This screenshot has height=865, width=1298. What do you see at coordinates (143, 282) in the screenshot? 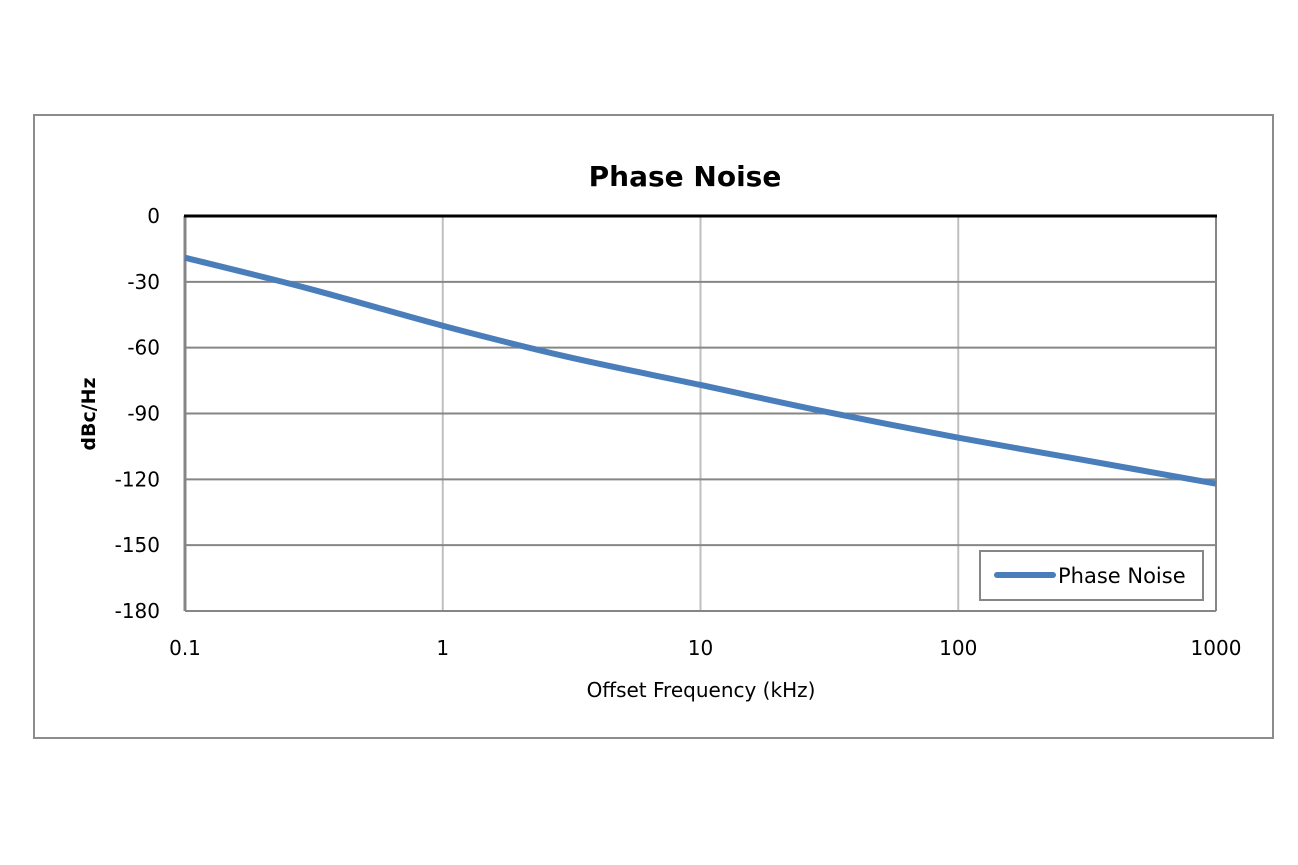
I see `y-tick-label: -30` at bounding box center [143, 282].